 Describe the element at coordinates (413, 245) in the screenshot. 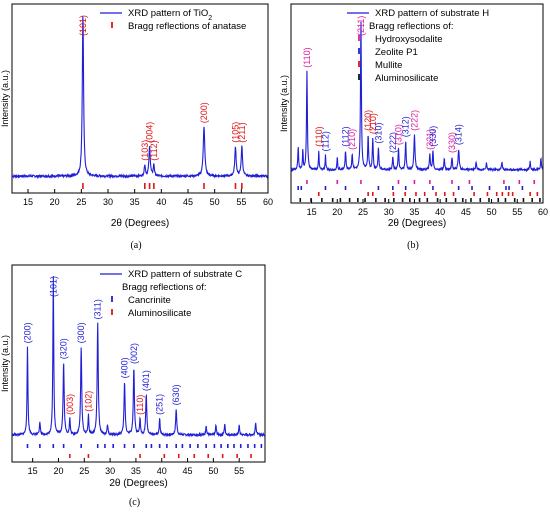

I see `panel-sublabel: (b)` at that location.